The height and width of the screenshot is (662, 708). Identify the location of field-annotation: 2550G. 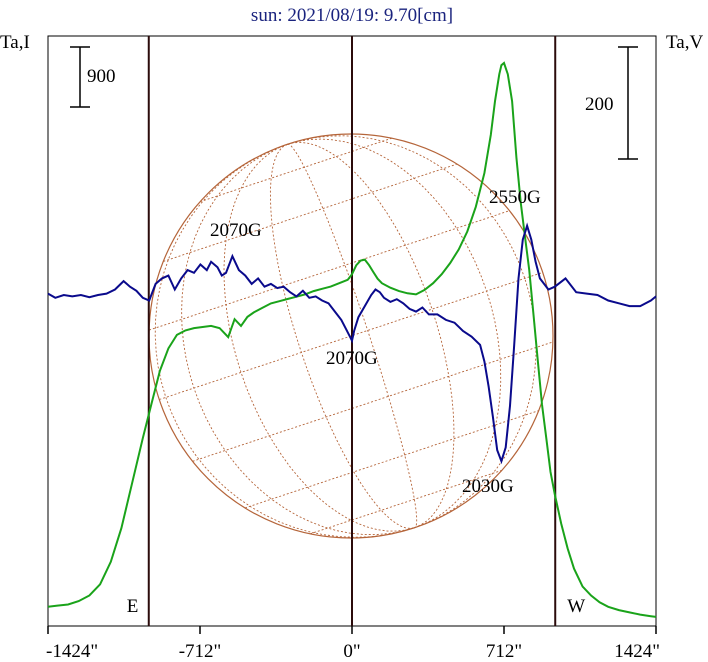
(515, 197).